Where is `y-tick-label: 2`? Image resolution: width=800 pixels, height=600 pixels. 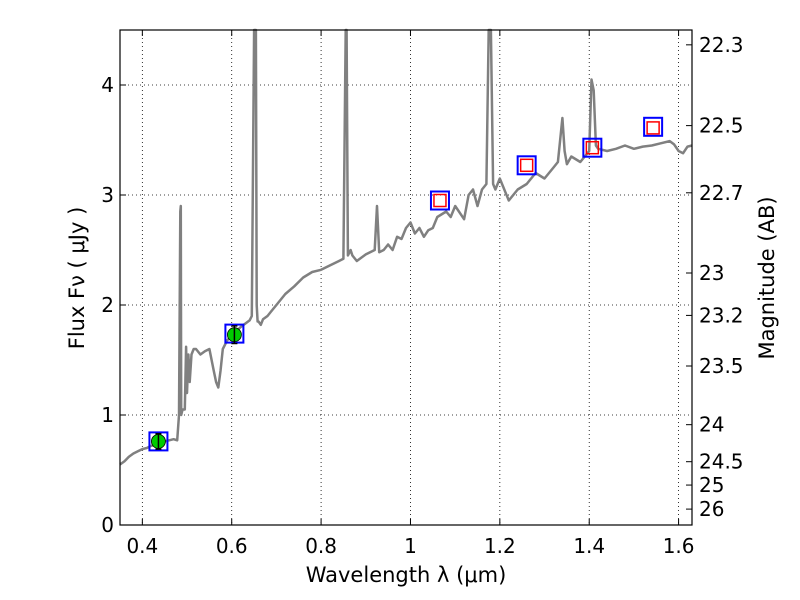
y-tick-label: 2 is located at coordinates (107, 305).